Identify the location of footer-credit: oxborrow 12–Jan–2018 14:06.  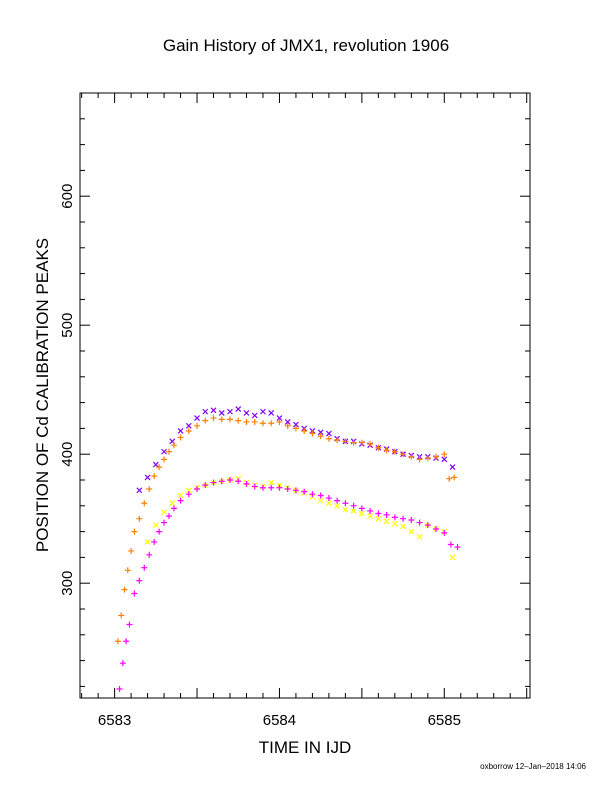
(533, 766).